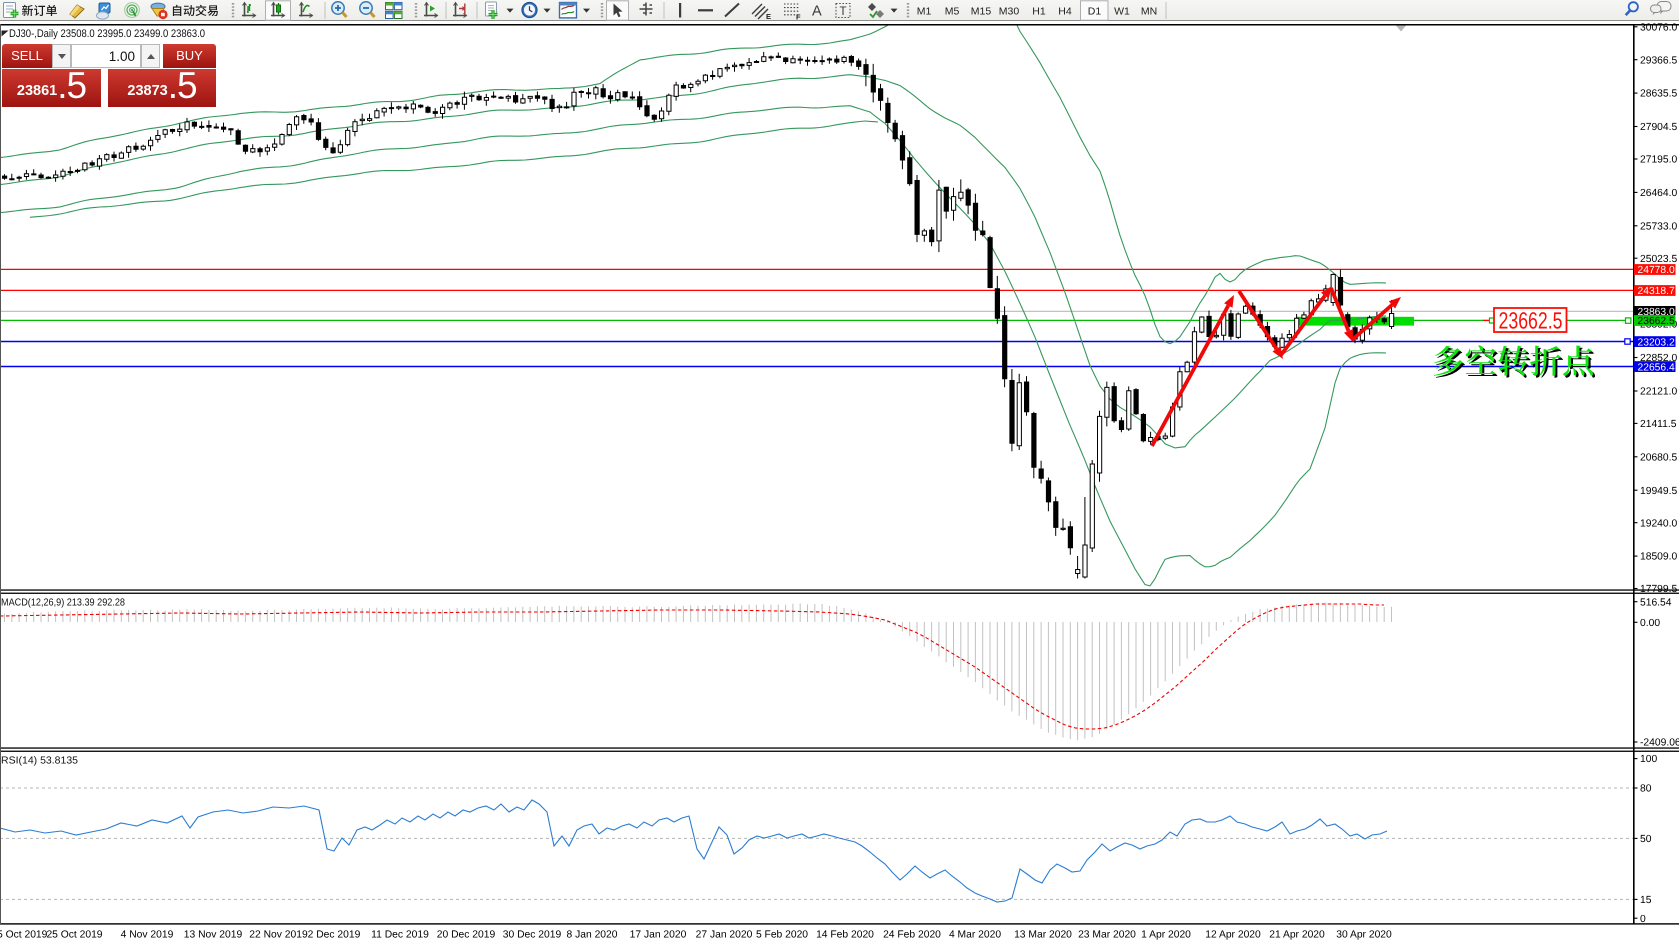 The width and height of the screenshot is (1679, 943). I want to click on svg-text: 5 Oct 2019, so click(24, 935).